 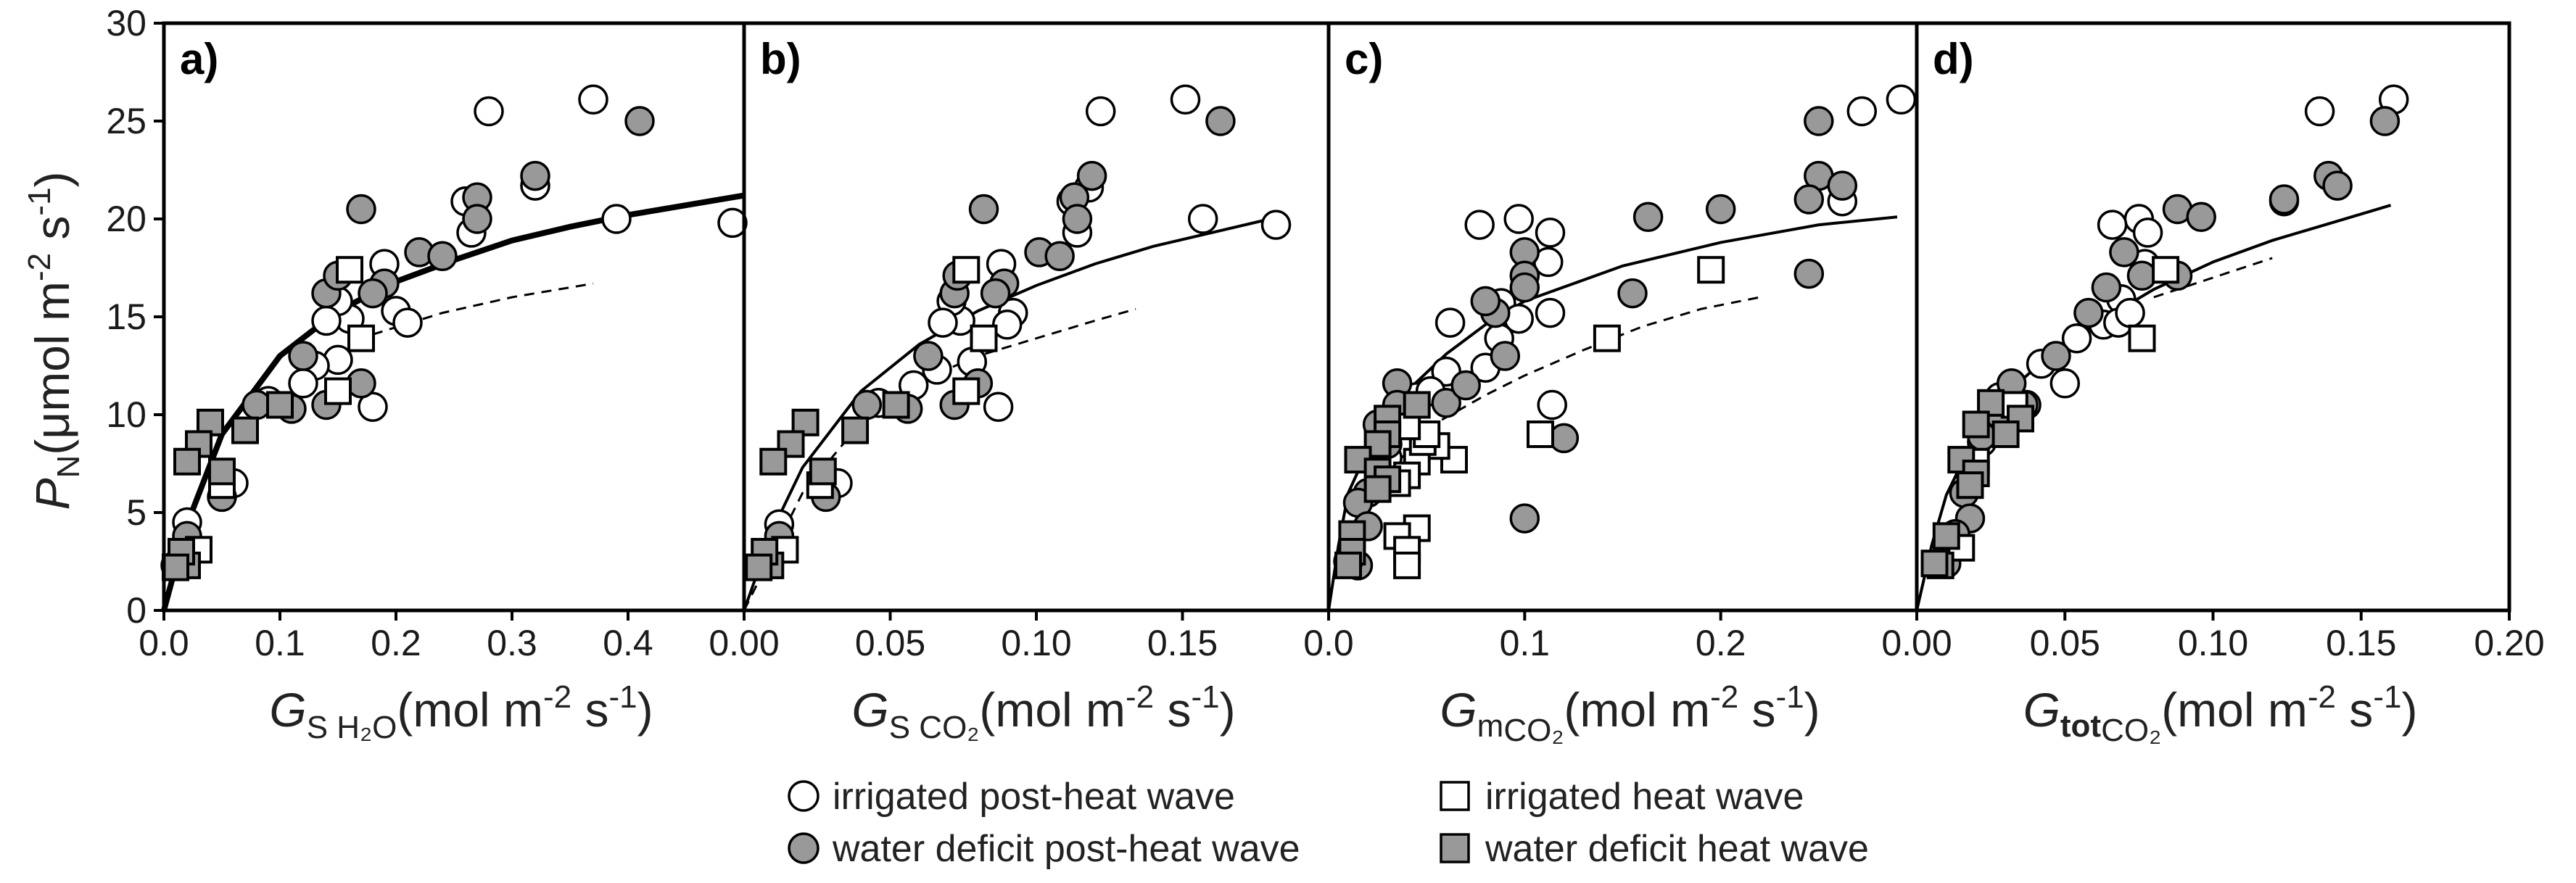 I want to click on legend-item-water-deficit-post-heat-wave: water deficit post-heat wave, so click(x=1044, y=849).